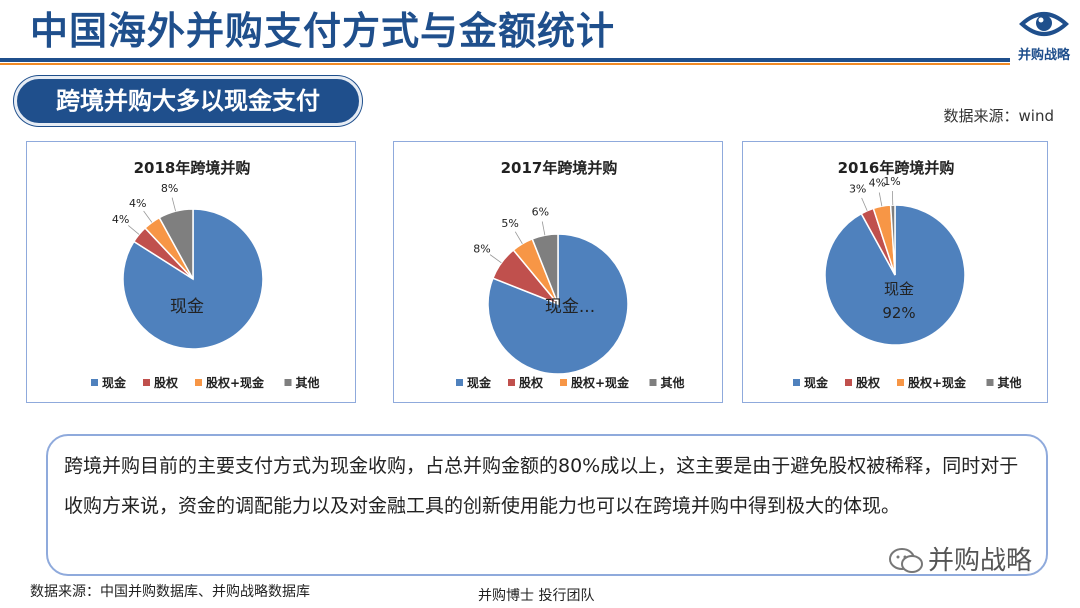 The width and height of the screenshot is (1080, 608). Describe the element at coordinates (191, 272) in the screenshot. I see `pie-chart-2018: 2018年跨境并购 现金 4% 4% 8% 现金 股权 股权+现金 其他` at that location.